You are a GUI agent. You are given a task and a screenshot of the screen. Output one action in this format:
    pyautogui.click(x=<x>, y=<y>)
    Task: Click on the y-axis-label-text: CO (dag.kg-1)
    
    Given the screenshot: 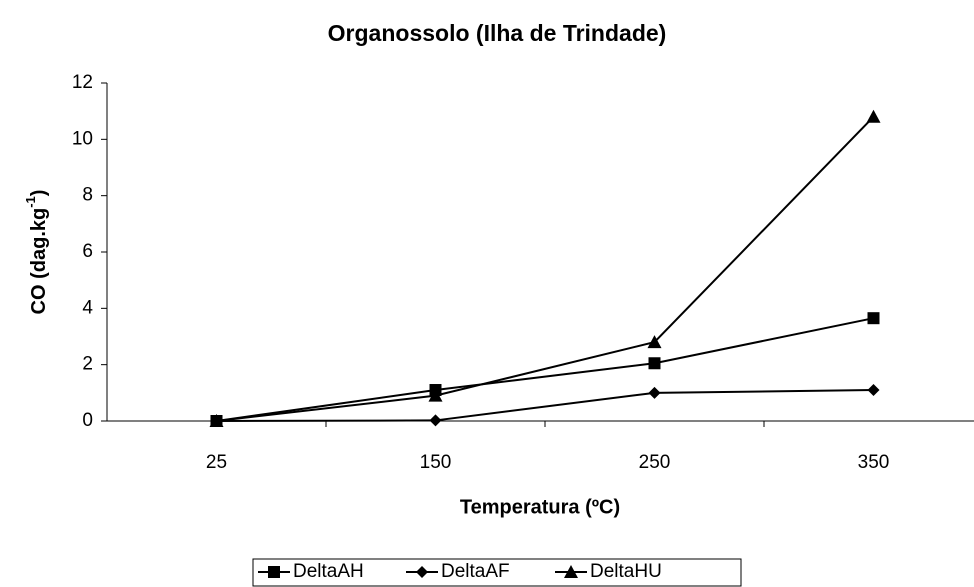 What is the action you would take?
    pyautogui.click(x=36, y=252)
    